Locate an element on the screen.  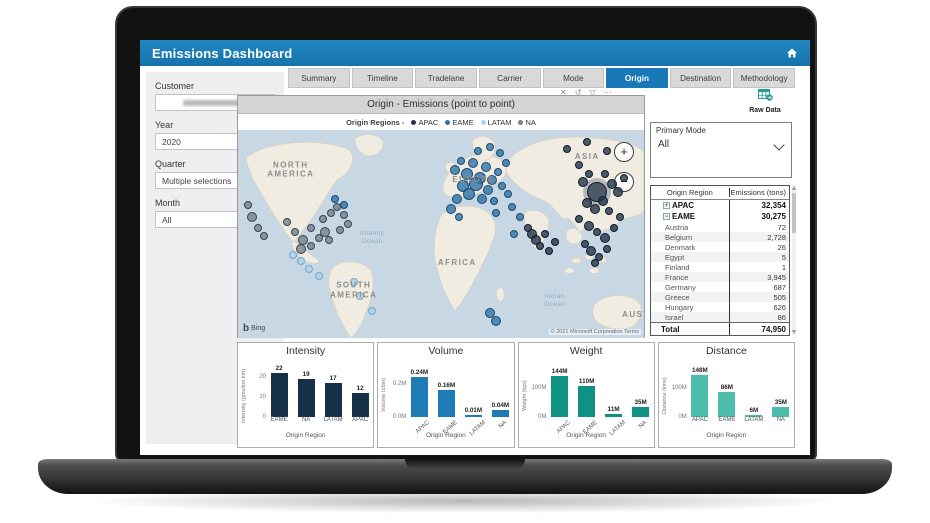
tab-carrier: Carrier is located at coordinates (509, 78).